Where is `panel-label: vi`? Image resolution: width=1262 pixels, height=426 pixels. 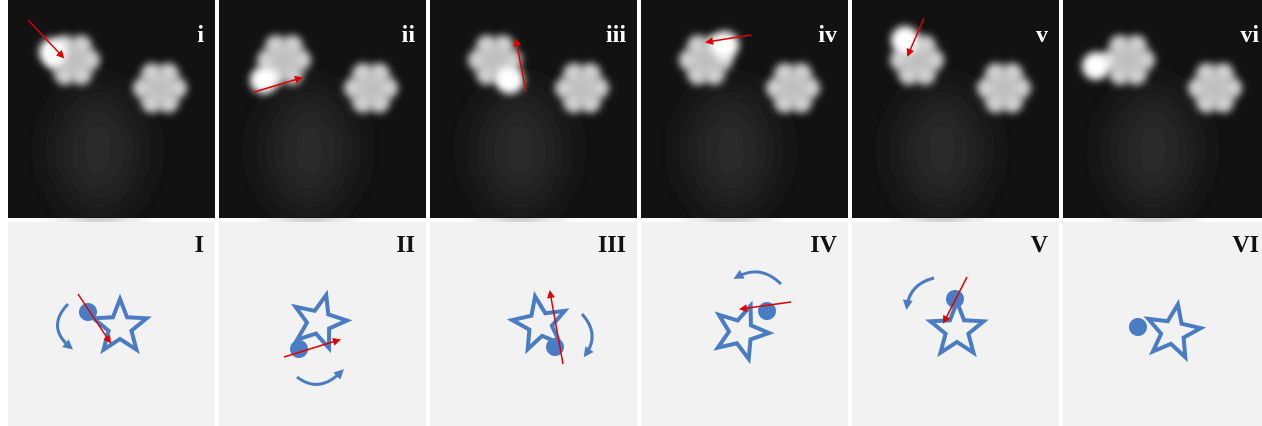 panel-label: vi is located at coordinates (1249, 35).